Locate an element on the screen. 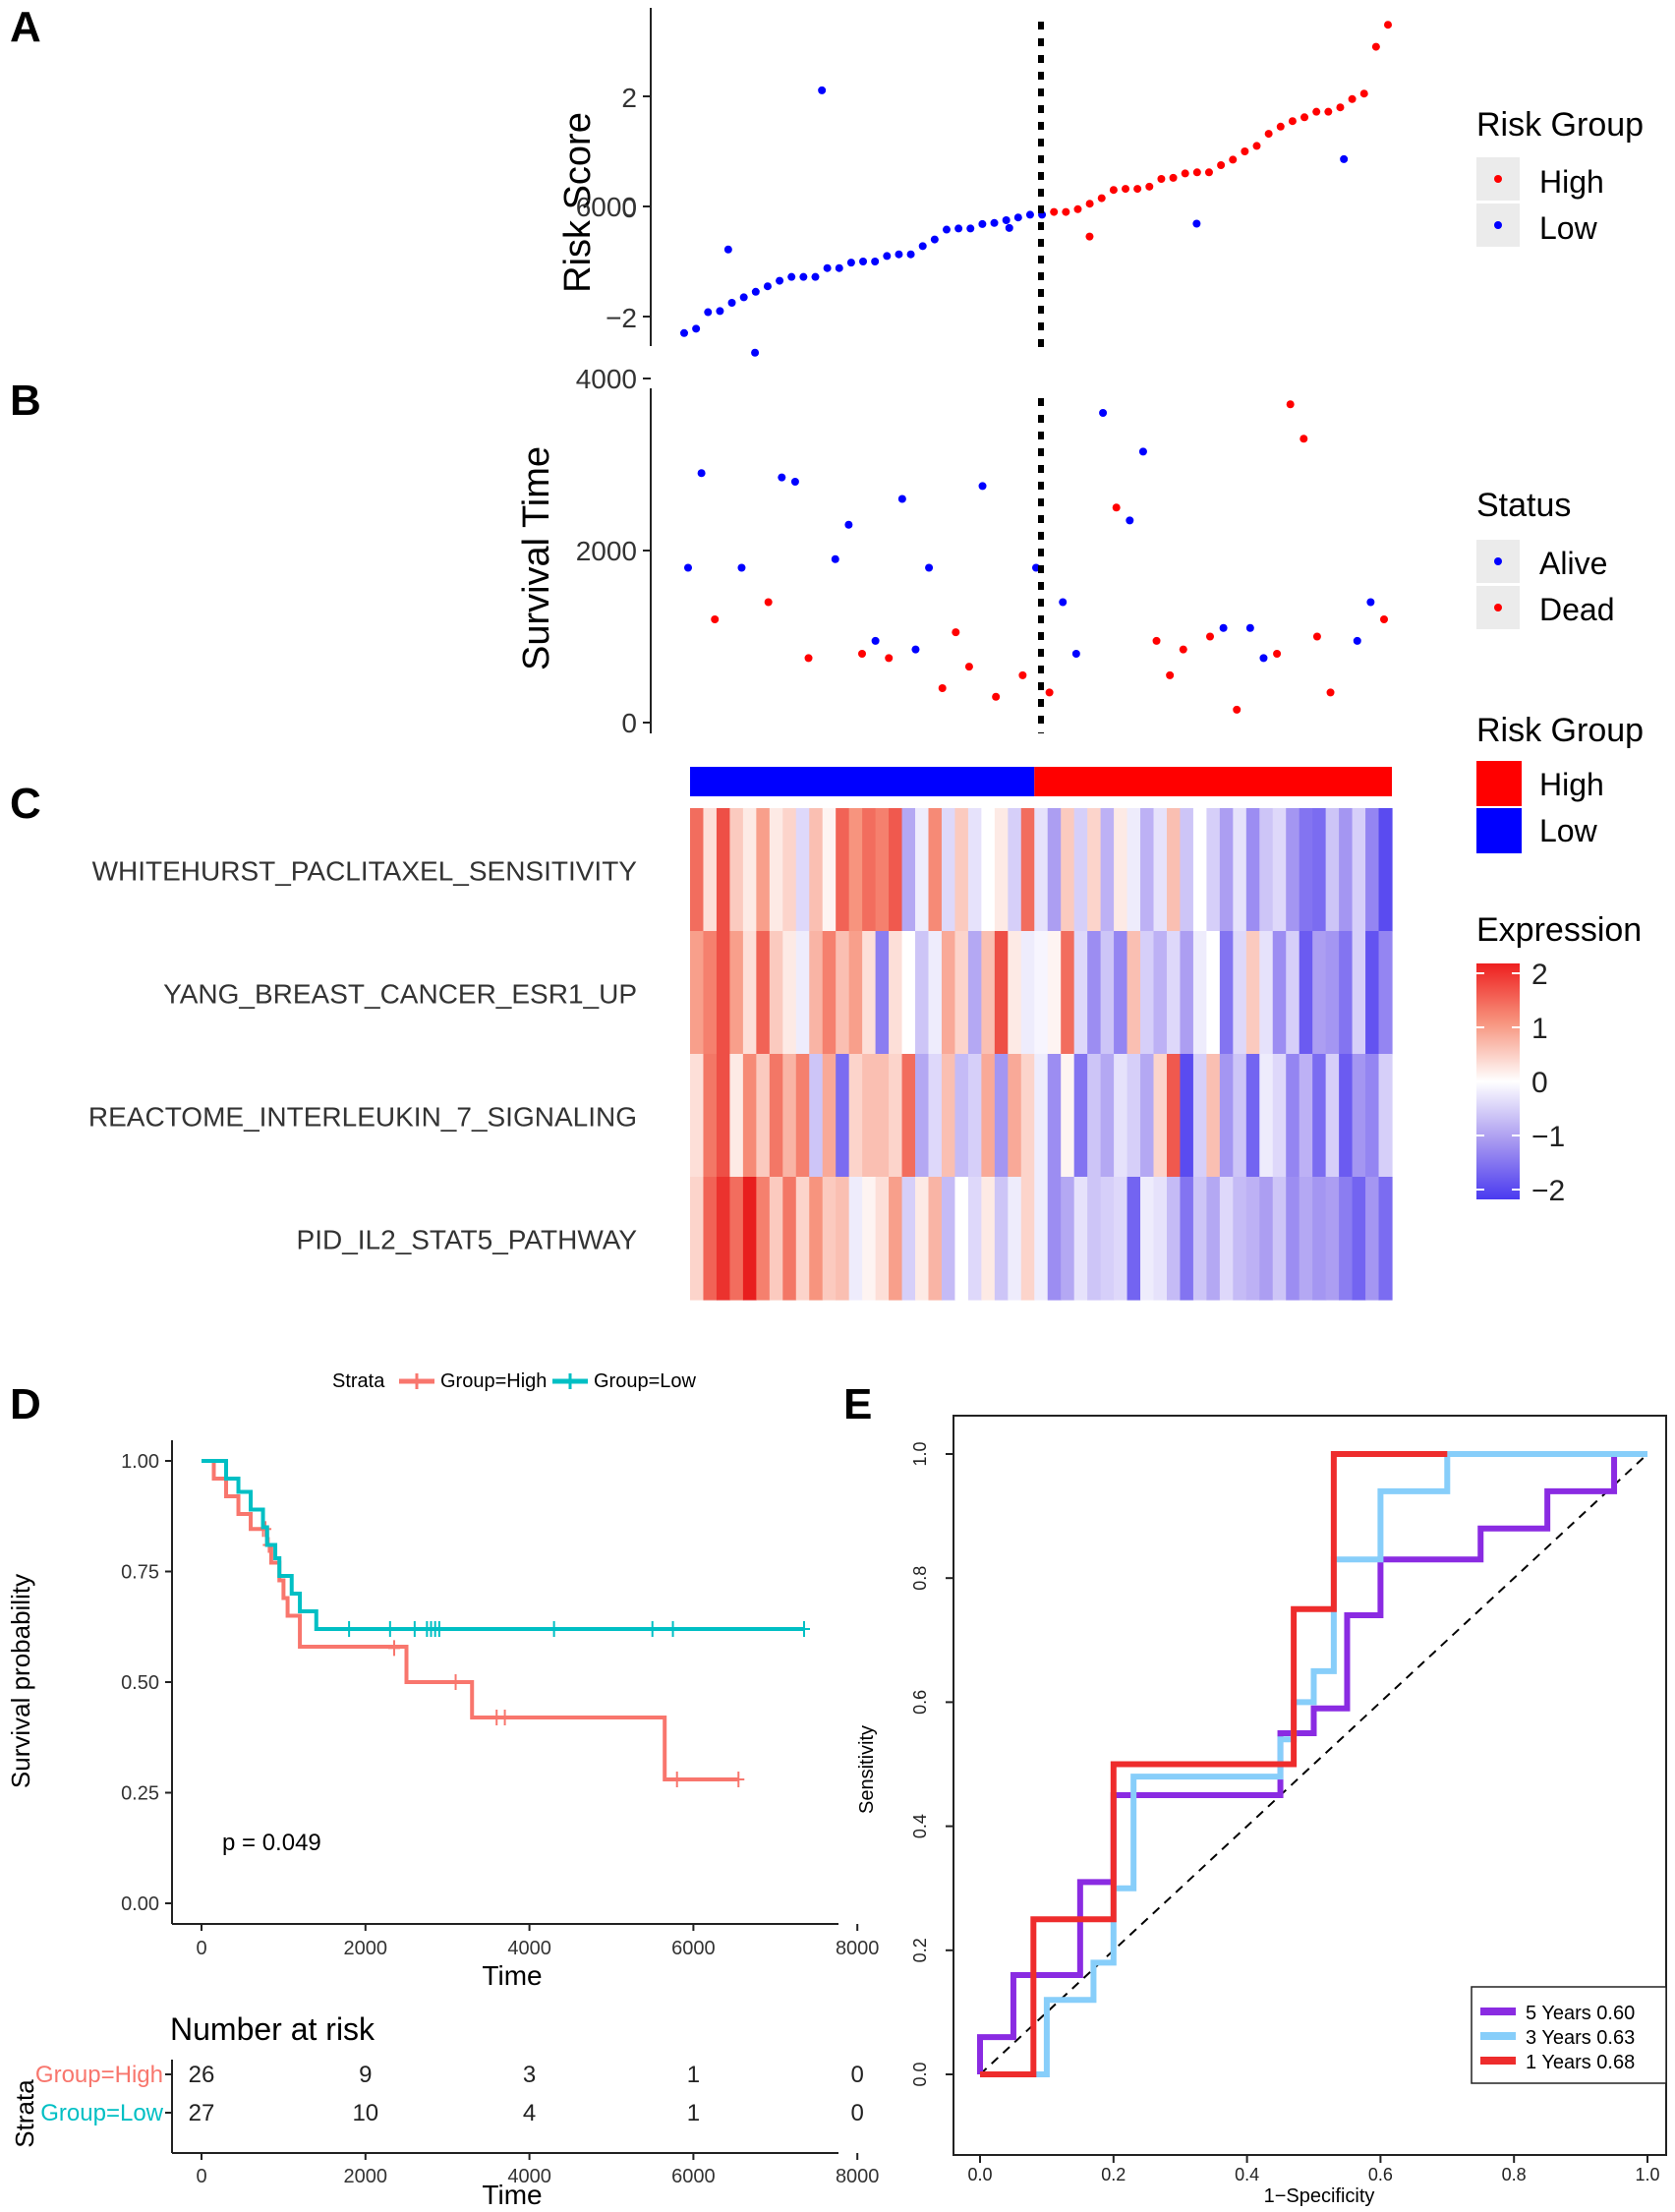 The height and width of the screenshot is (2212, 1675). panel-label-c: C is located at coordinates (25, 804).